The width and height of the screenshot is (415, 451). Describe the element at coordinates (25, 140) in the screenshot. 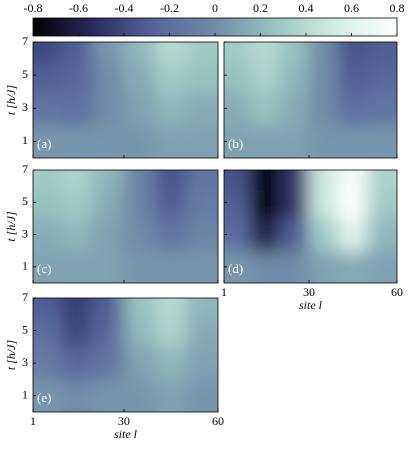

I see `y-tick-label: 1` at that location.